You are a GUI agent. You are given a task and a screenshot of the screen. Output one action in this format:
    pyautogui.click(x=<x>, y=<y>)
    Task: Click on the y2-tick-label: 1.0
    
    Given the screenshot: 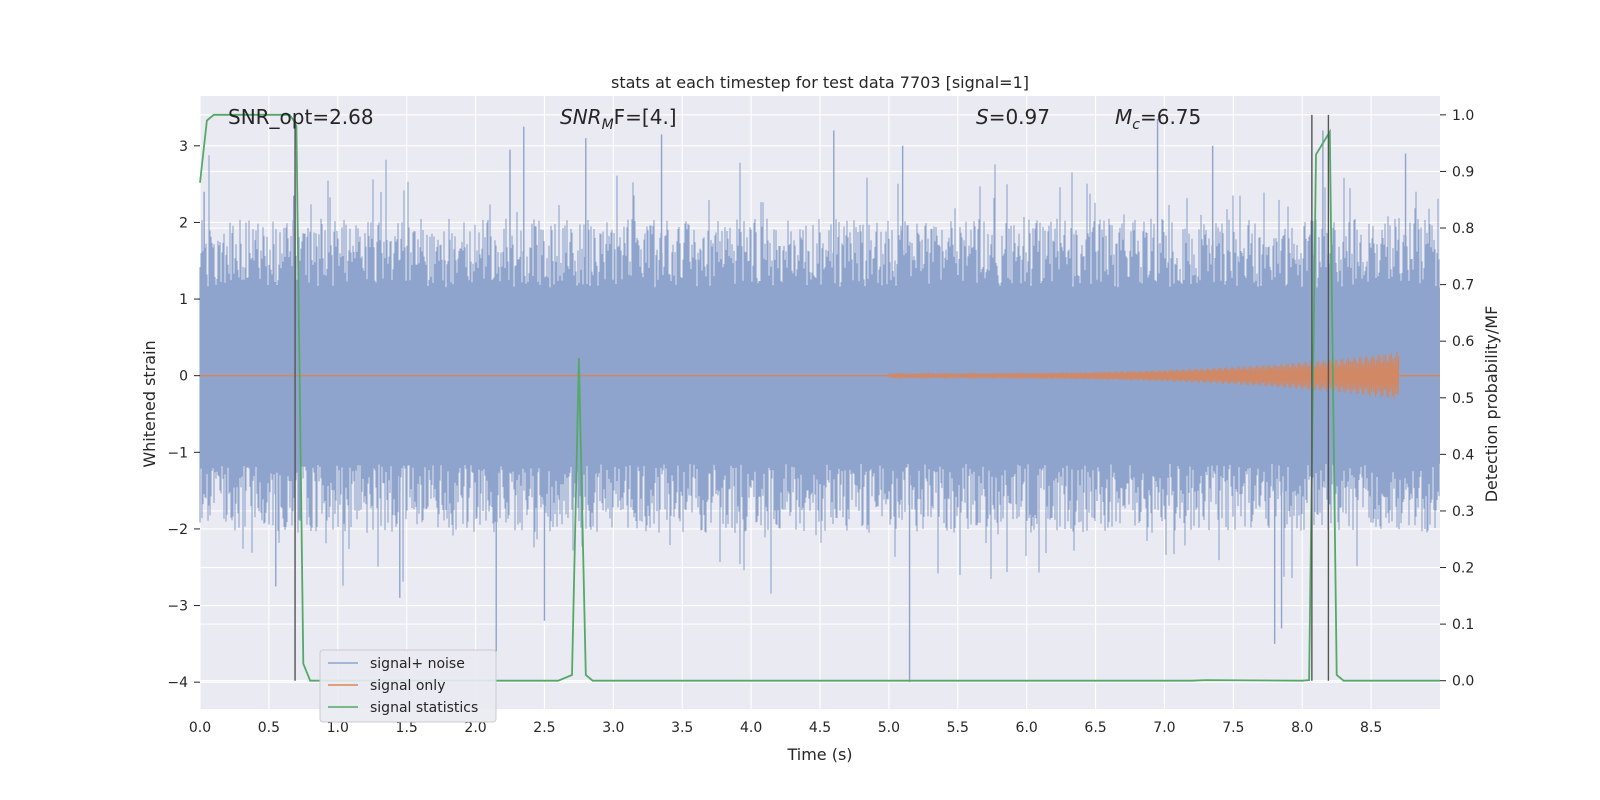 What is the action you would take?
    pyautogui.click(x=1463, y=116)
    